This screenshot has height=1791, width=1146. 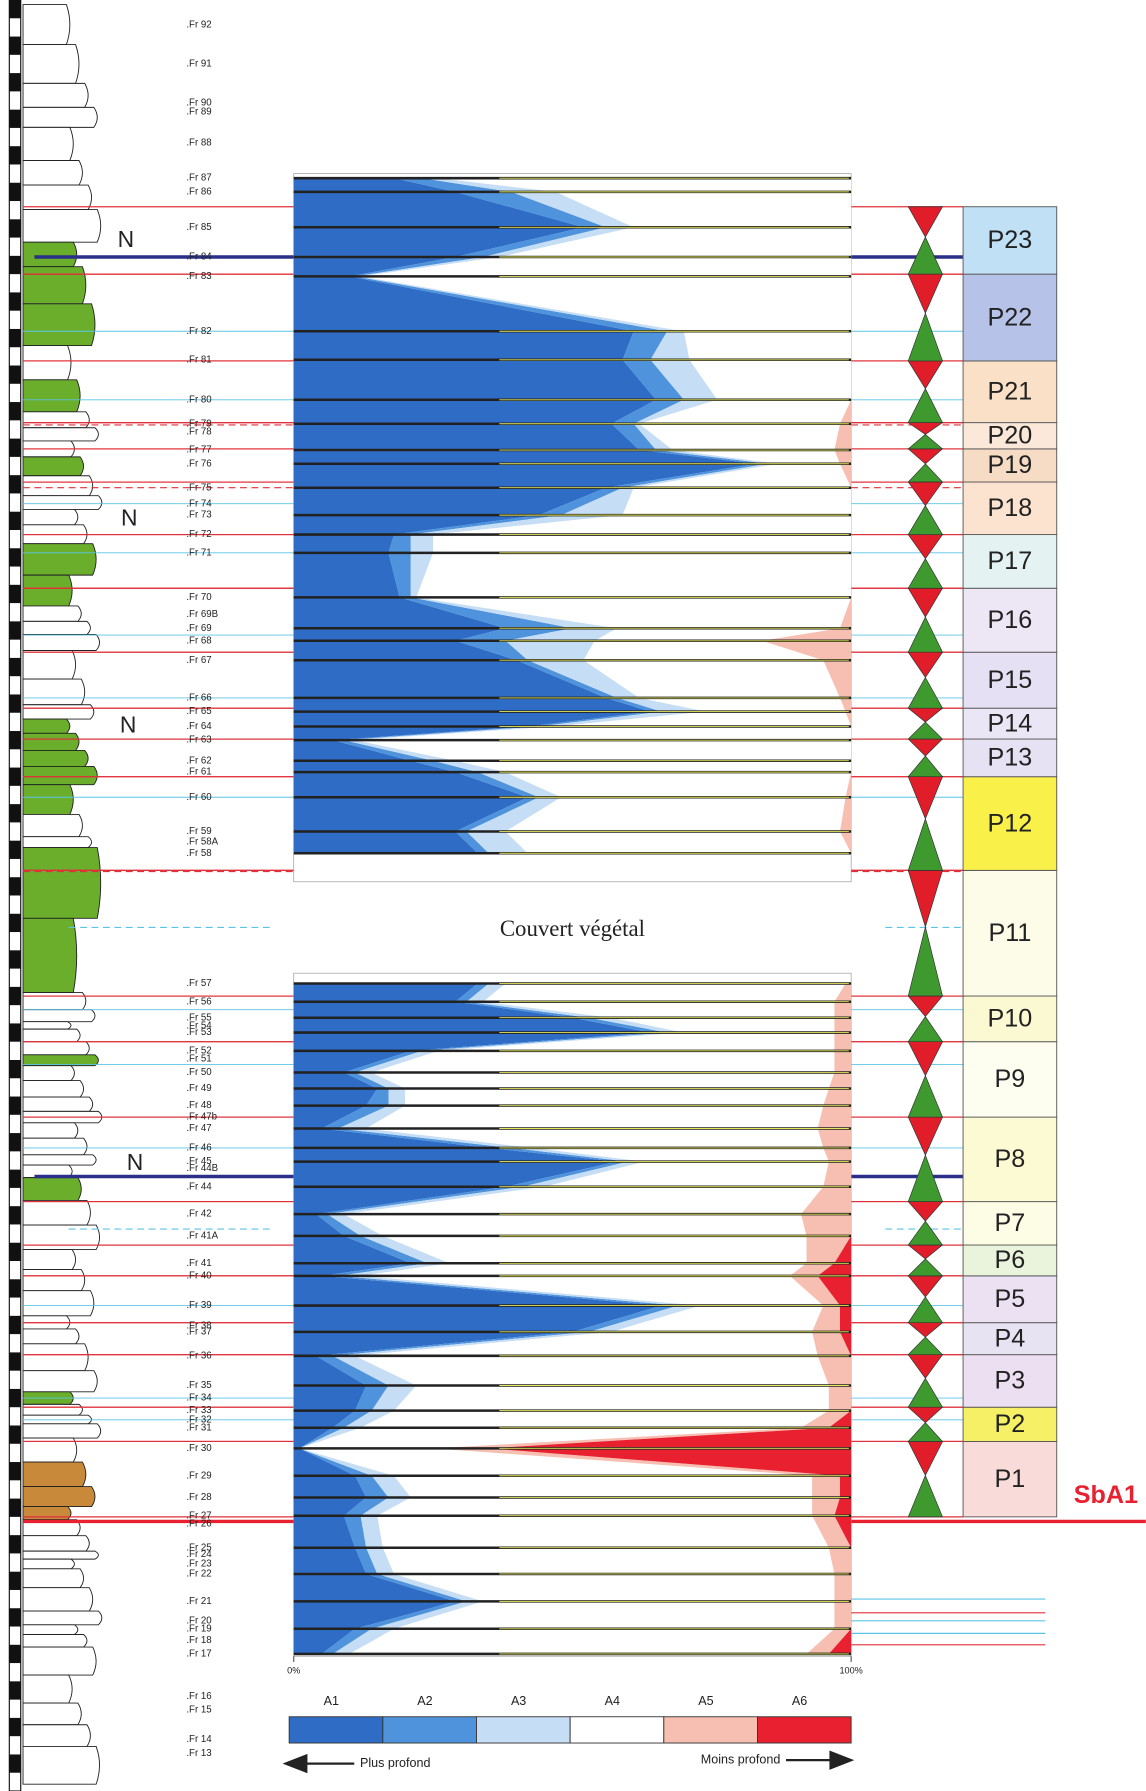 I want to click on sample-label: .Fr 89, so click(x=198, y=111).